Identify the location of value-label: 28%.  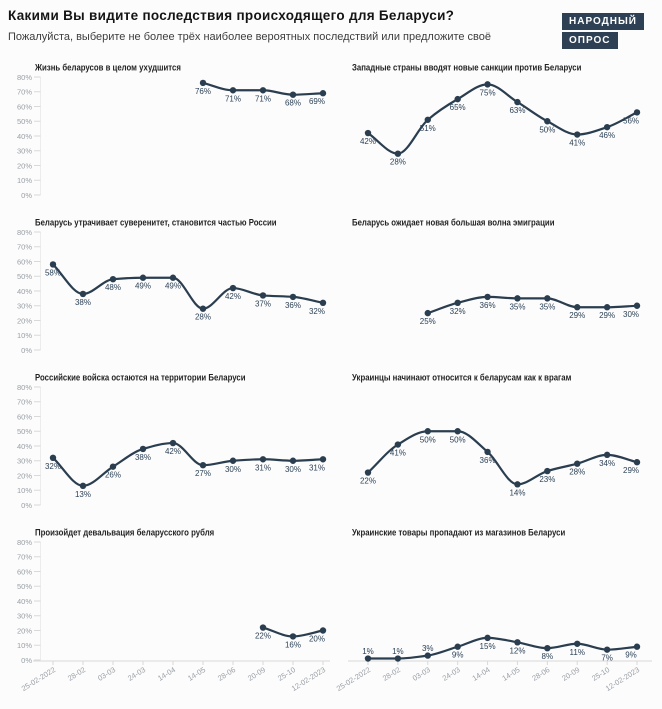
(203, 317).